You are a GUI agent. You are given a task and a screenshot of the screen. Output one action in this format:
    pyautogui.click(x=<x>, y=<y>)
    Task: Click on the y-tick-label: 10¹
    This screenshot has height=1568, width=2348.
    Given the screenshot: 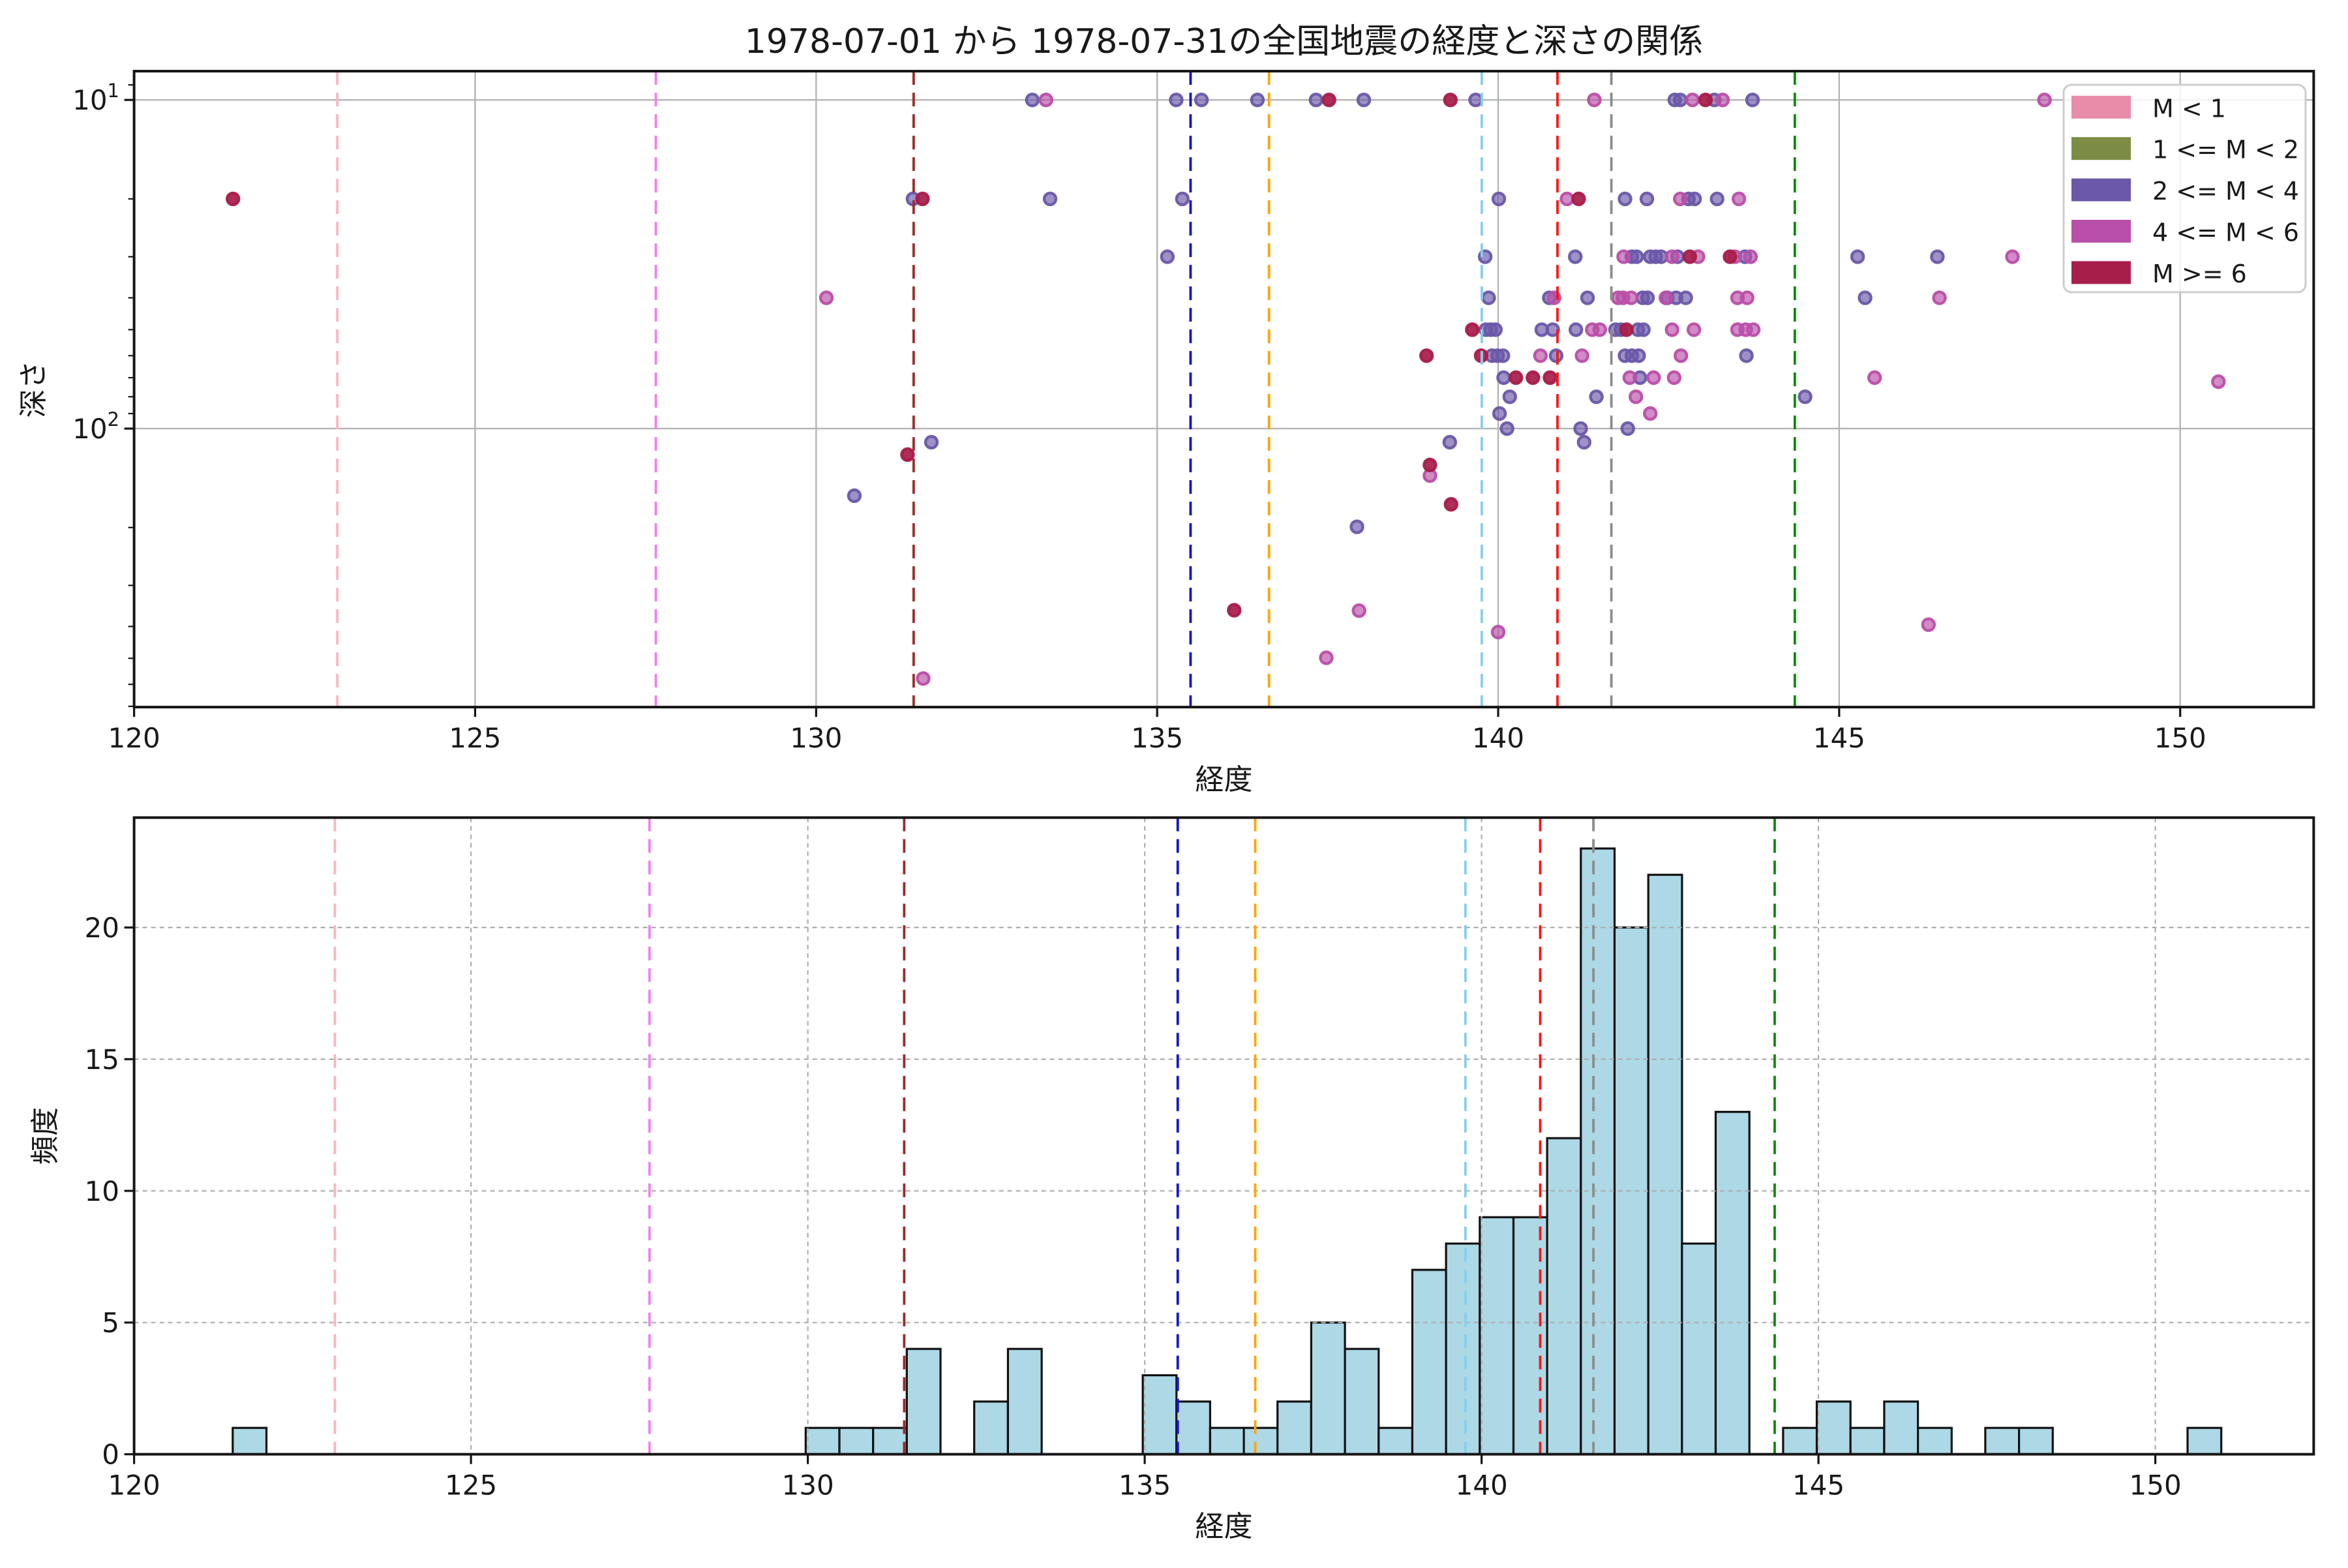 What is the action you would take?
    pyautogui.click(x=96, y=98)
    